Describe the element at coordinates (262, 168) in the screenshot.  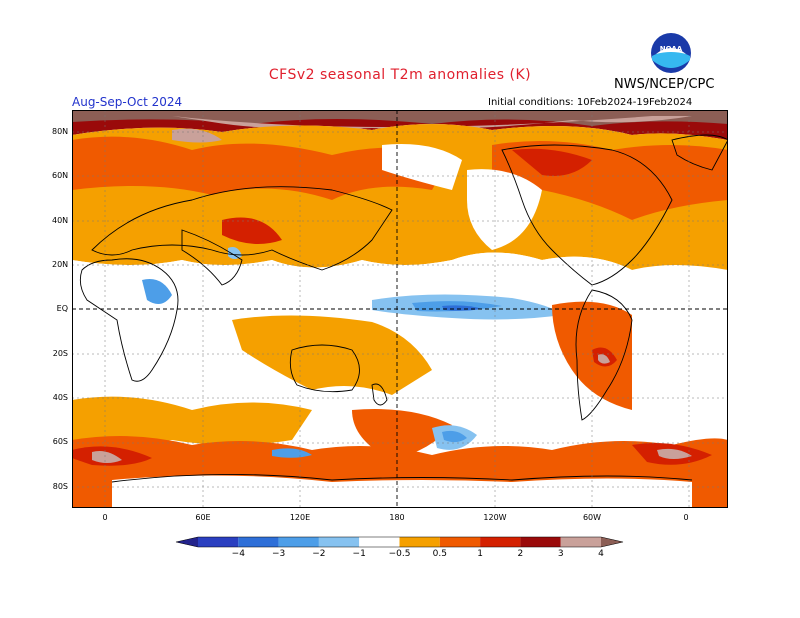
I see `eurasia-warm-region` at that location.